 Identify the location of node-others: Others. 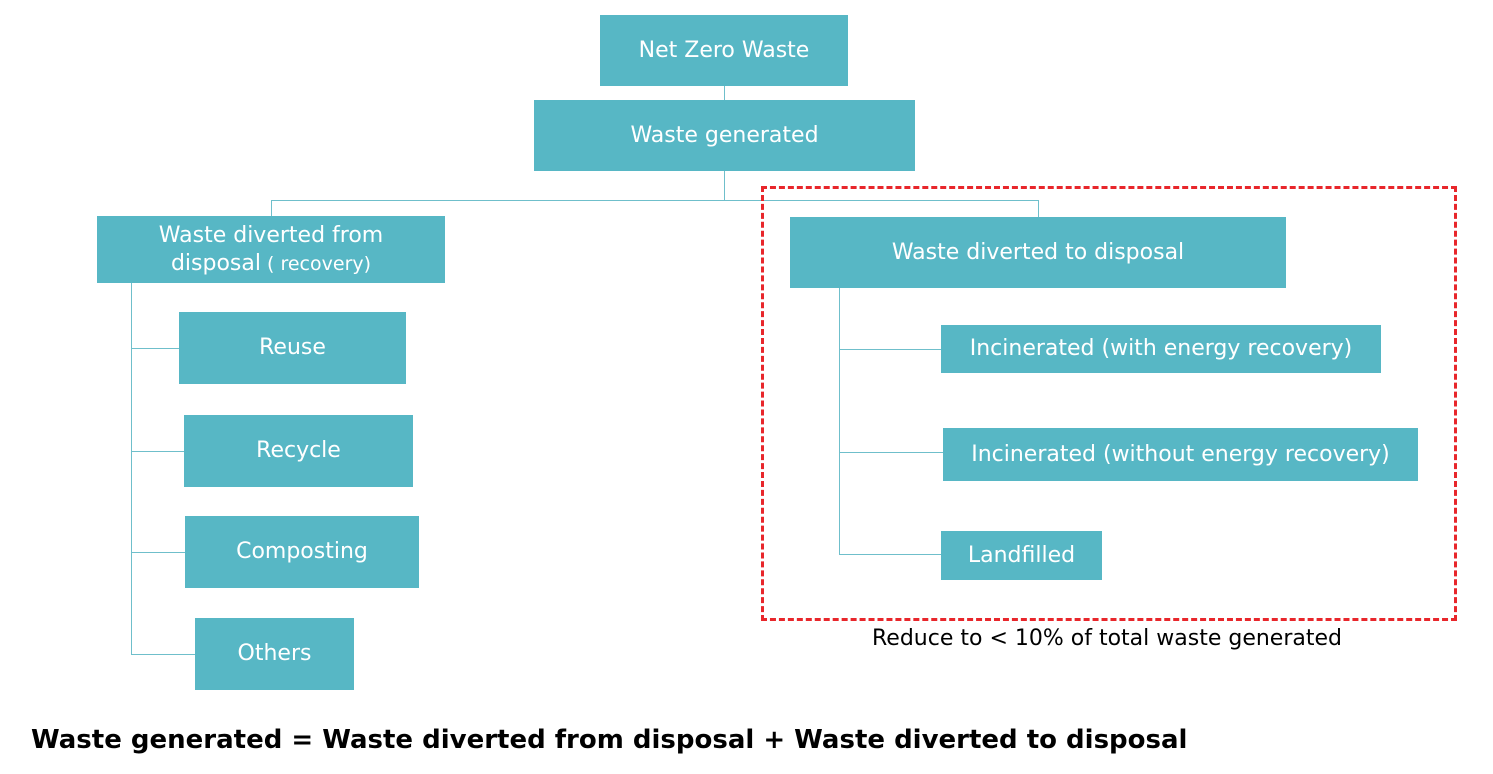
(274, 654).